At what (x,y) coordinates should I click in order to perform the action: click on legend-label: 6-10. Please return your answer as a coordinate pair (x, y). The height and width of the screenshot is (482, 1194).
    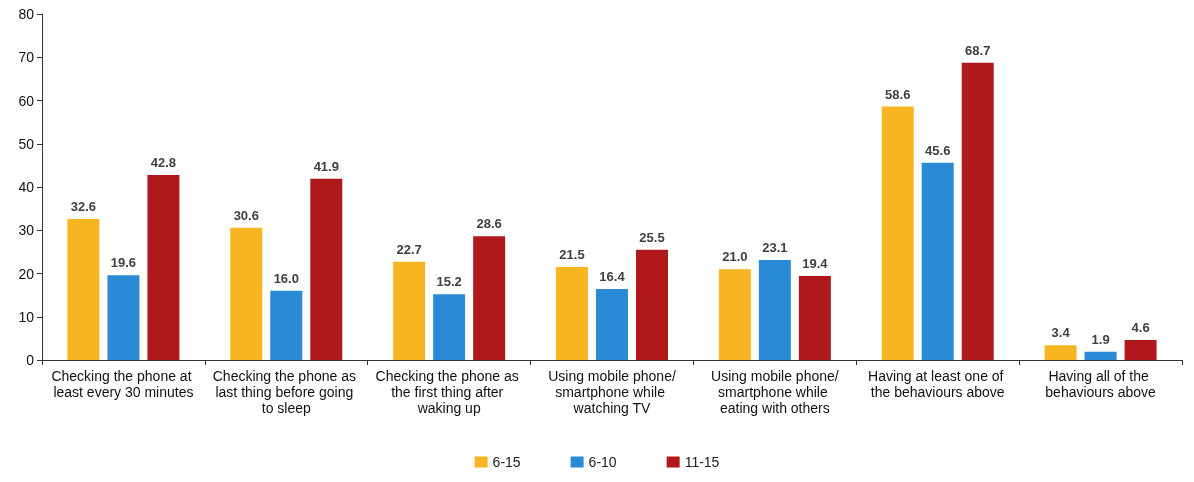
    Looking at the image, I should click on (602, 462).